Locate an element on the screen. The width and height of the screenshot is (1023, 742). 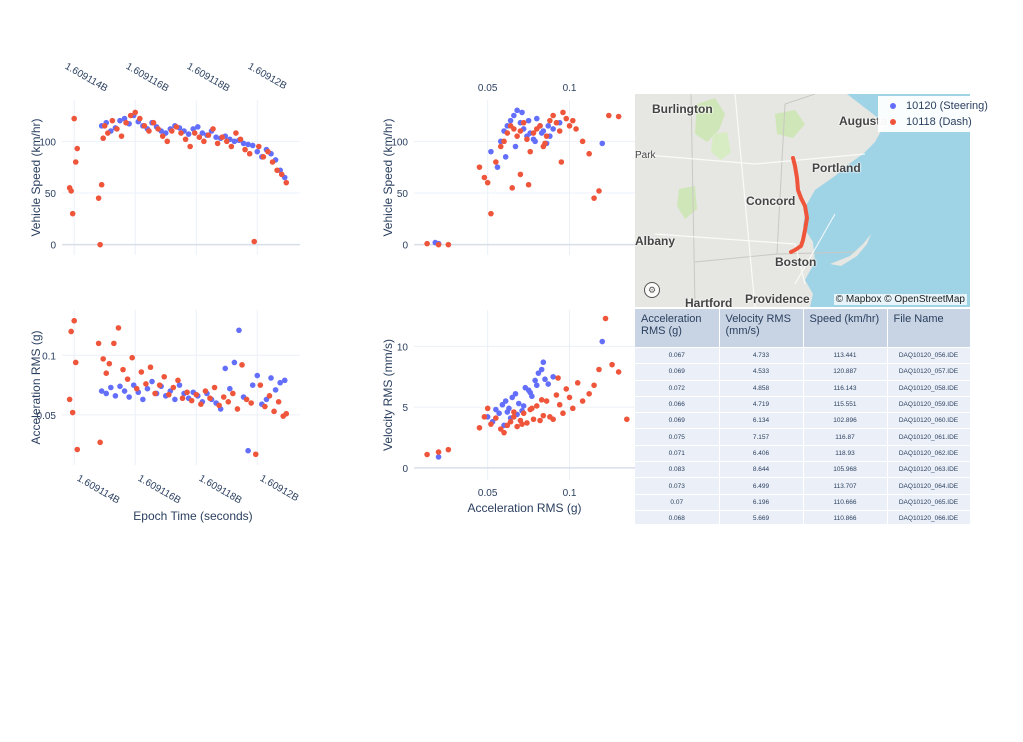
legend-item-dash: 10118 (Dash) is located at coordinates (937, 122).